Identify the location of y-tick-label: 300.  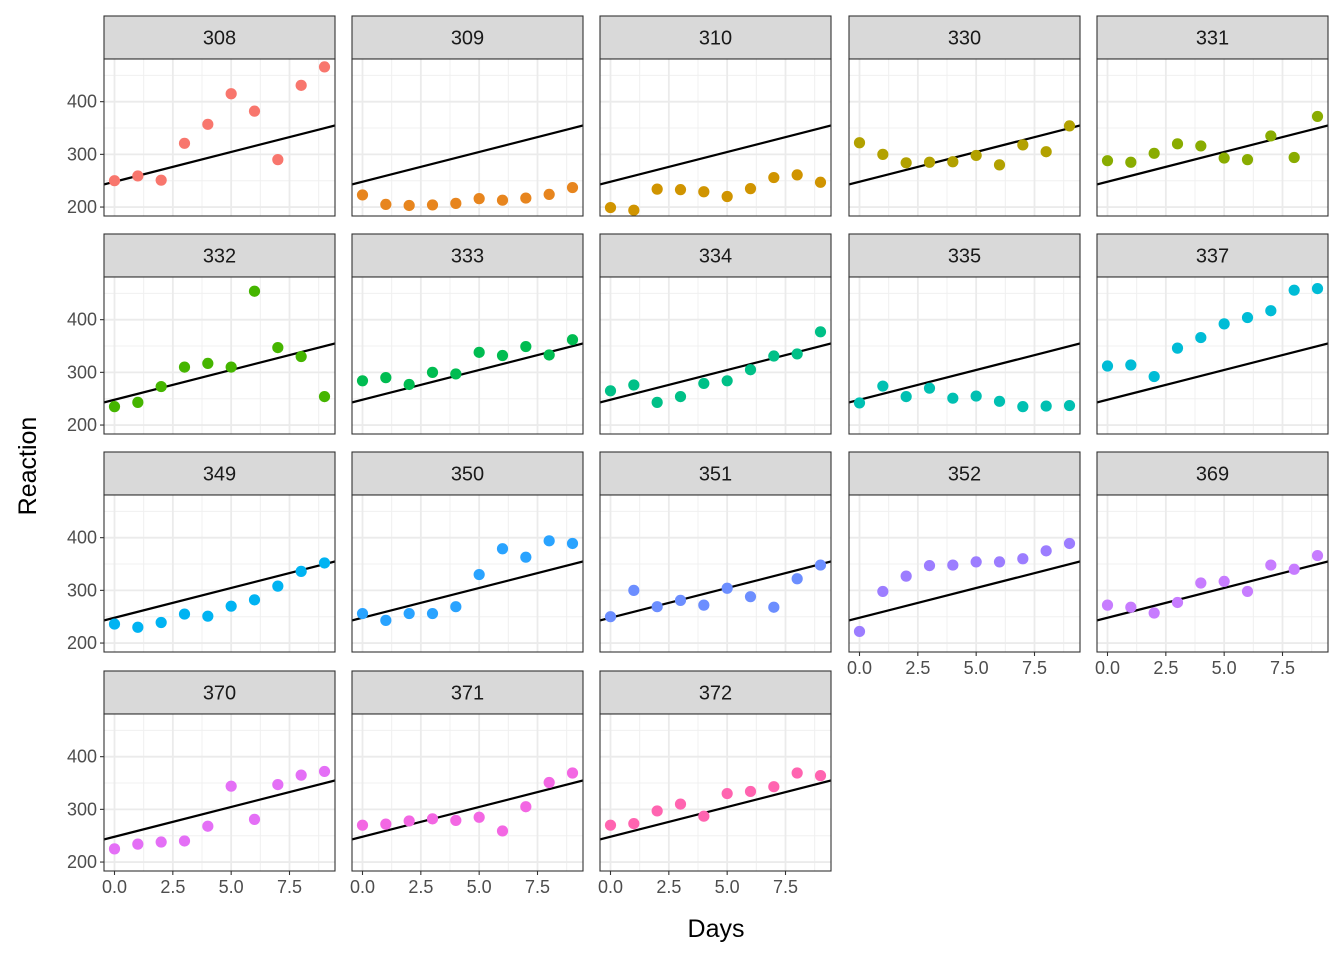
(82, 154).